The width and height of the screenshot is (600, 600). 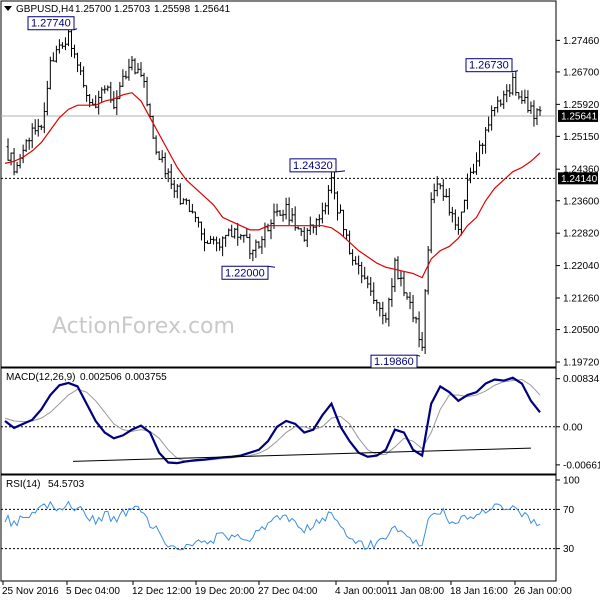 I want to click on time-tick-label: 4 Jan 00:00, so click(x=361, y=591).